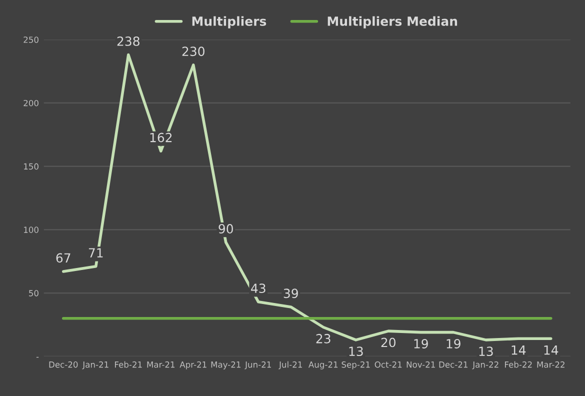 The height and width of the screenshot is (396, 585). Describe the element at coordinates (323, 365) in the screenshot. I see `x-tick-label: Aug-21` at that location.